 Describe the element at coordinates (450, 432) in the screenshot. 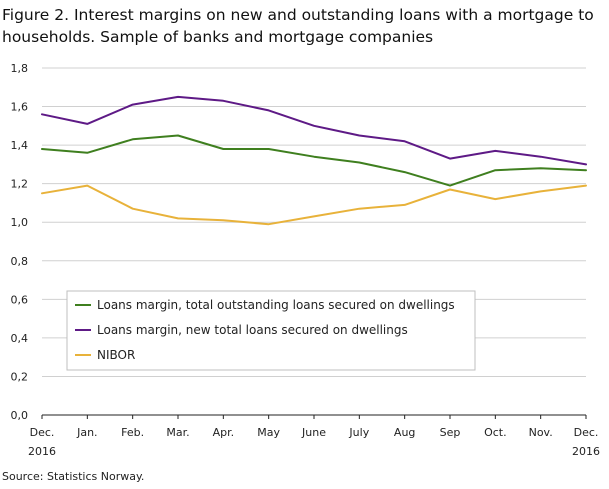

I see `x-tick-label: Sep` at that location.